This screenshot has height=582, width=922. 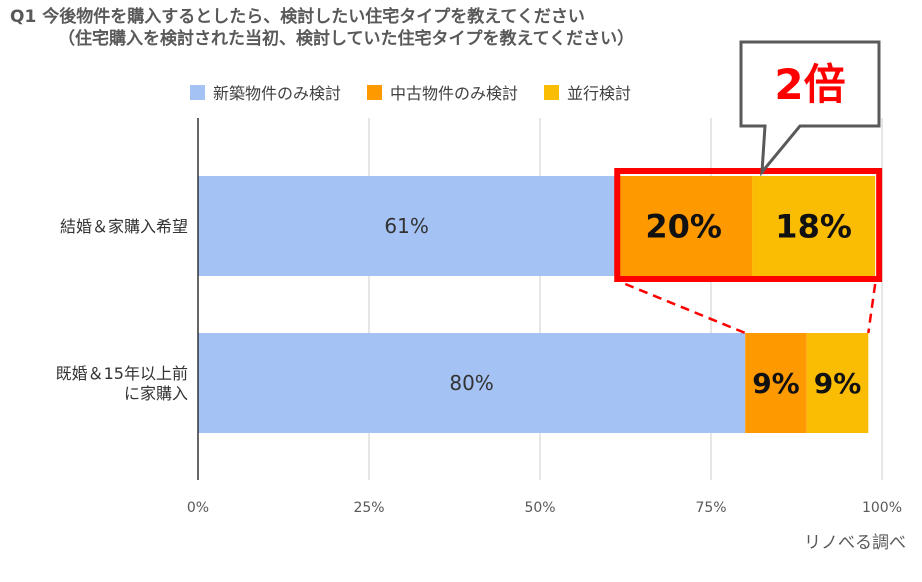 I want to click on legend-label: 並行検討, so click(x=599, y=93).